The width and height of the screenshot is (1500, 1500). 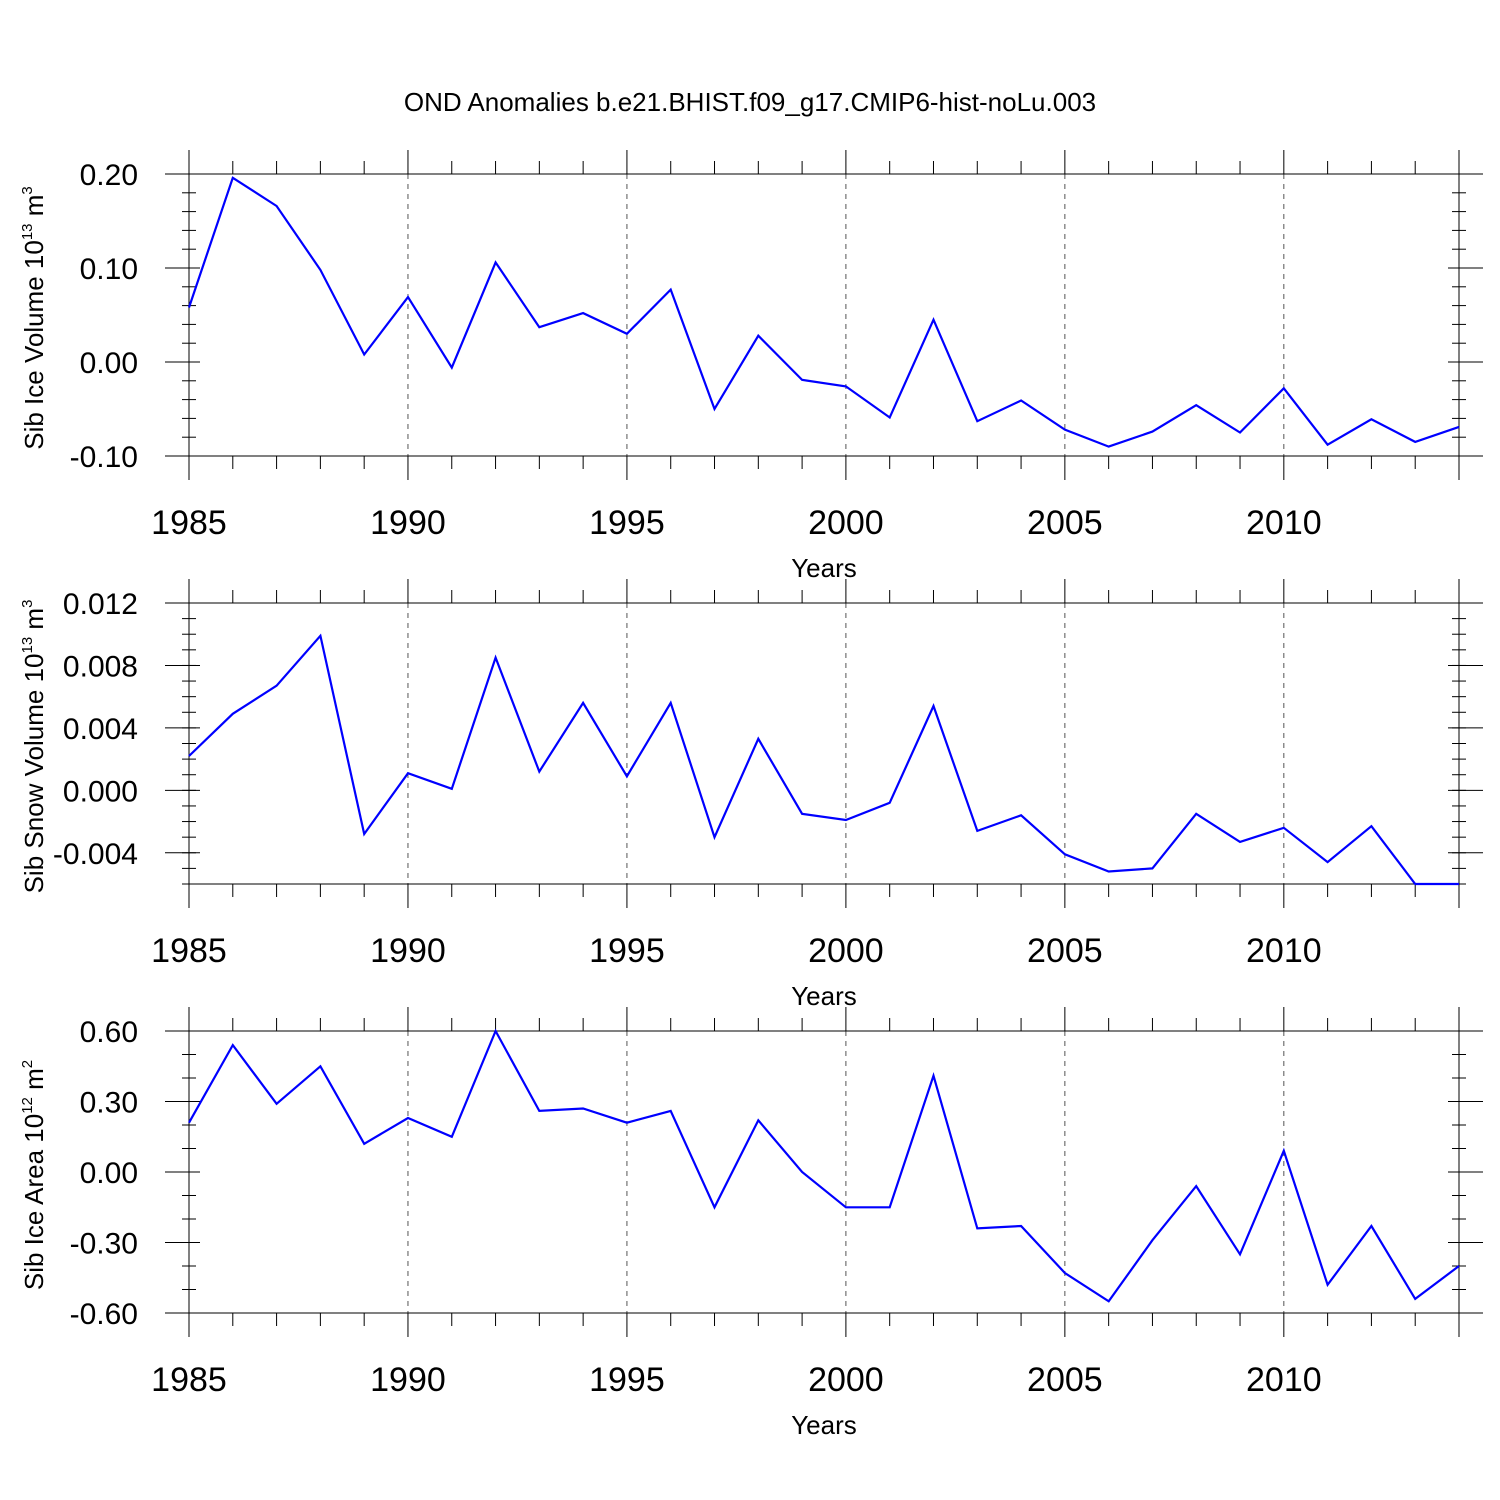 I want to click on y-axis-label-superscript: 2, so click(x=27, y=1064).